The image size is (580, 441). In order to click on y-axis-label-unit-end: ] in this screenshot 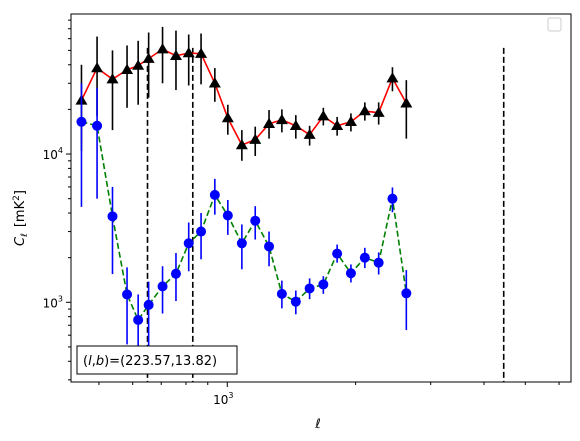, I will do `click(20, 192)`.